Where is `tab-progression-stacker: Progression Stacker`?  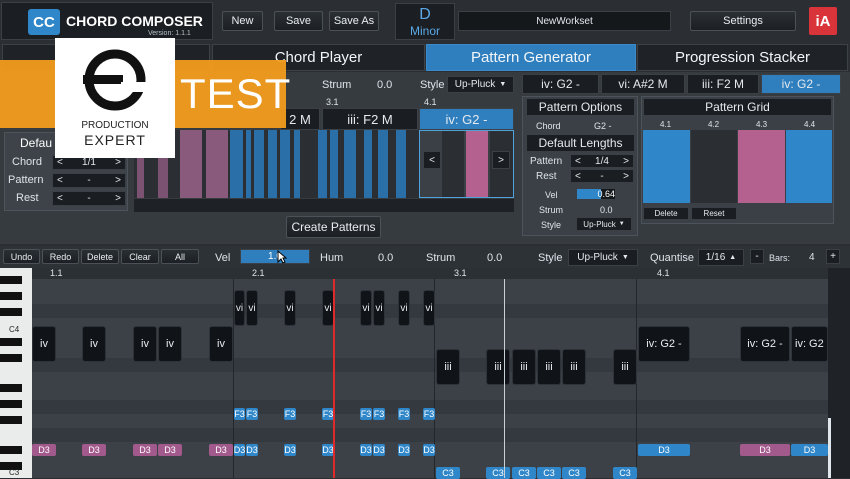
tab-progression-stacker: Progression Stacker is located at coordinates (742, 57).